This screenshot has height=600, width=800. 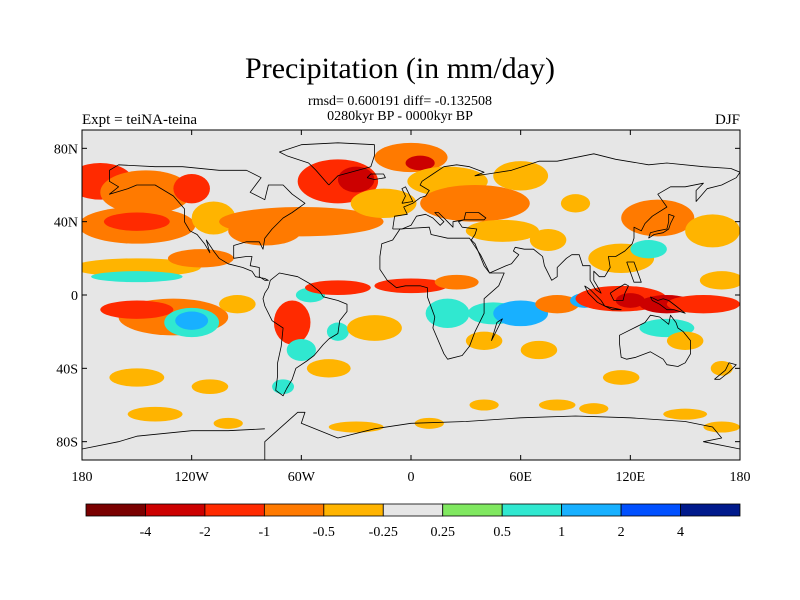 I want to click on map-title: Precipitation (in mm/day), so click(x=400, y=68).